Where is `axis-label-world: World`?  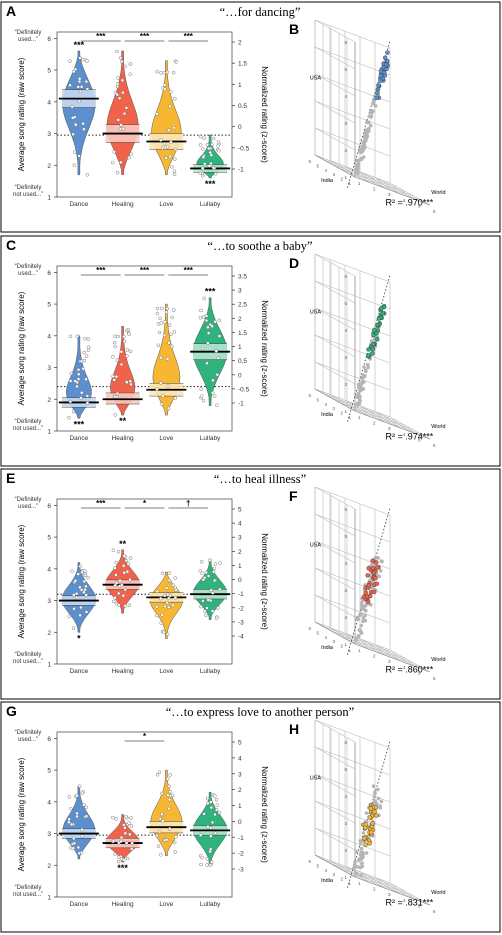 axis-label-world: World is located at coordinates (438, 660).